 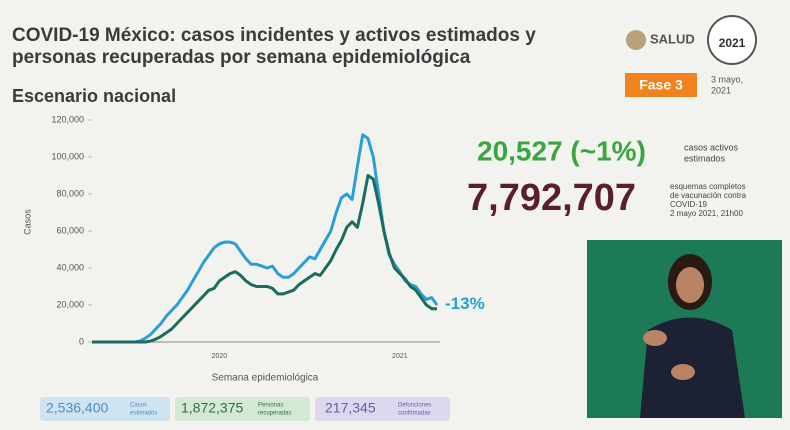 I want to click on vaccination-label: COVID-19, so click(x=688, y=204).